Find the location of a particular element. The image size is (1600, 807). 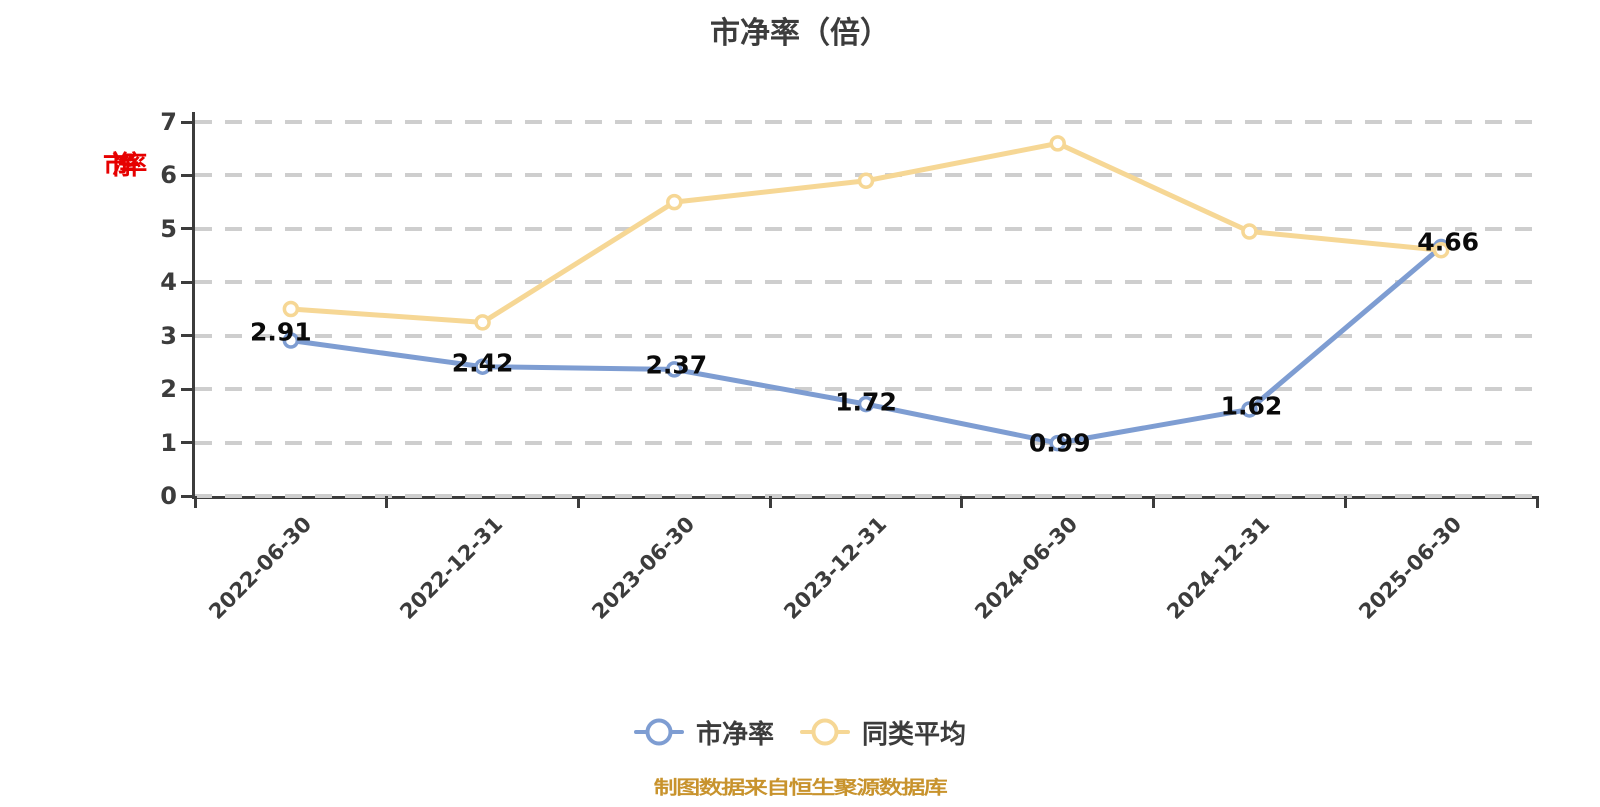

y-axis-tick-label: 4 is located at coordinates (168, 282).